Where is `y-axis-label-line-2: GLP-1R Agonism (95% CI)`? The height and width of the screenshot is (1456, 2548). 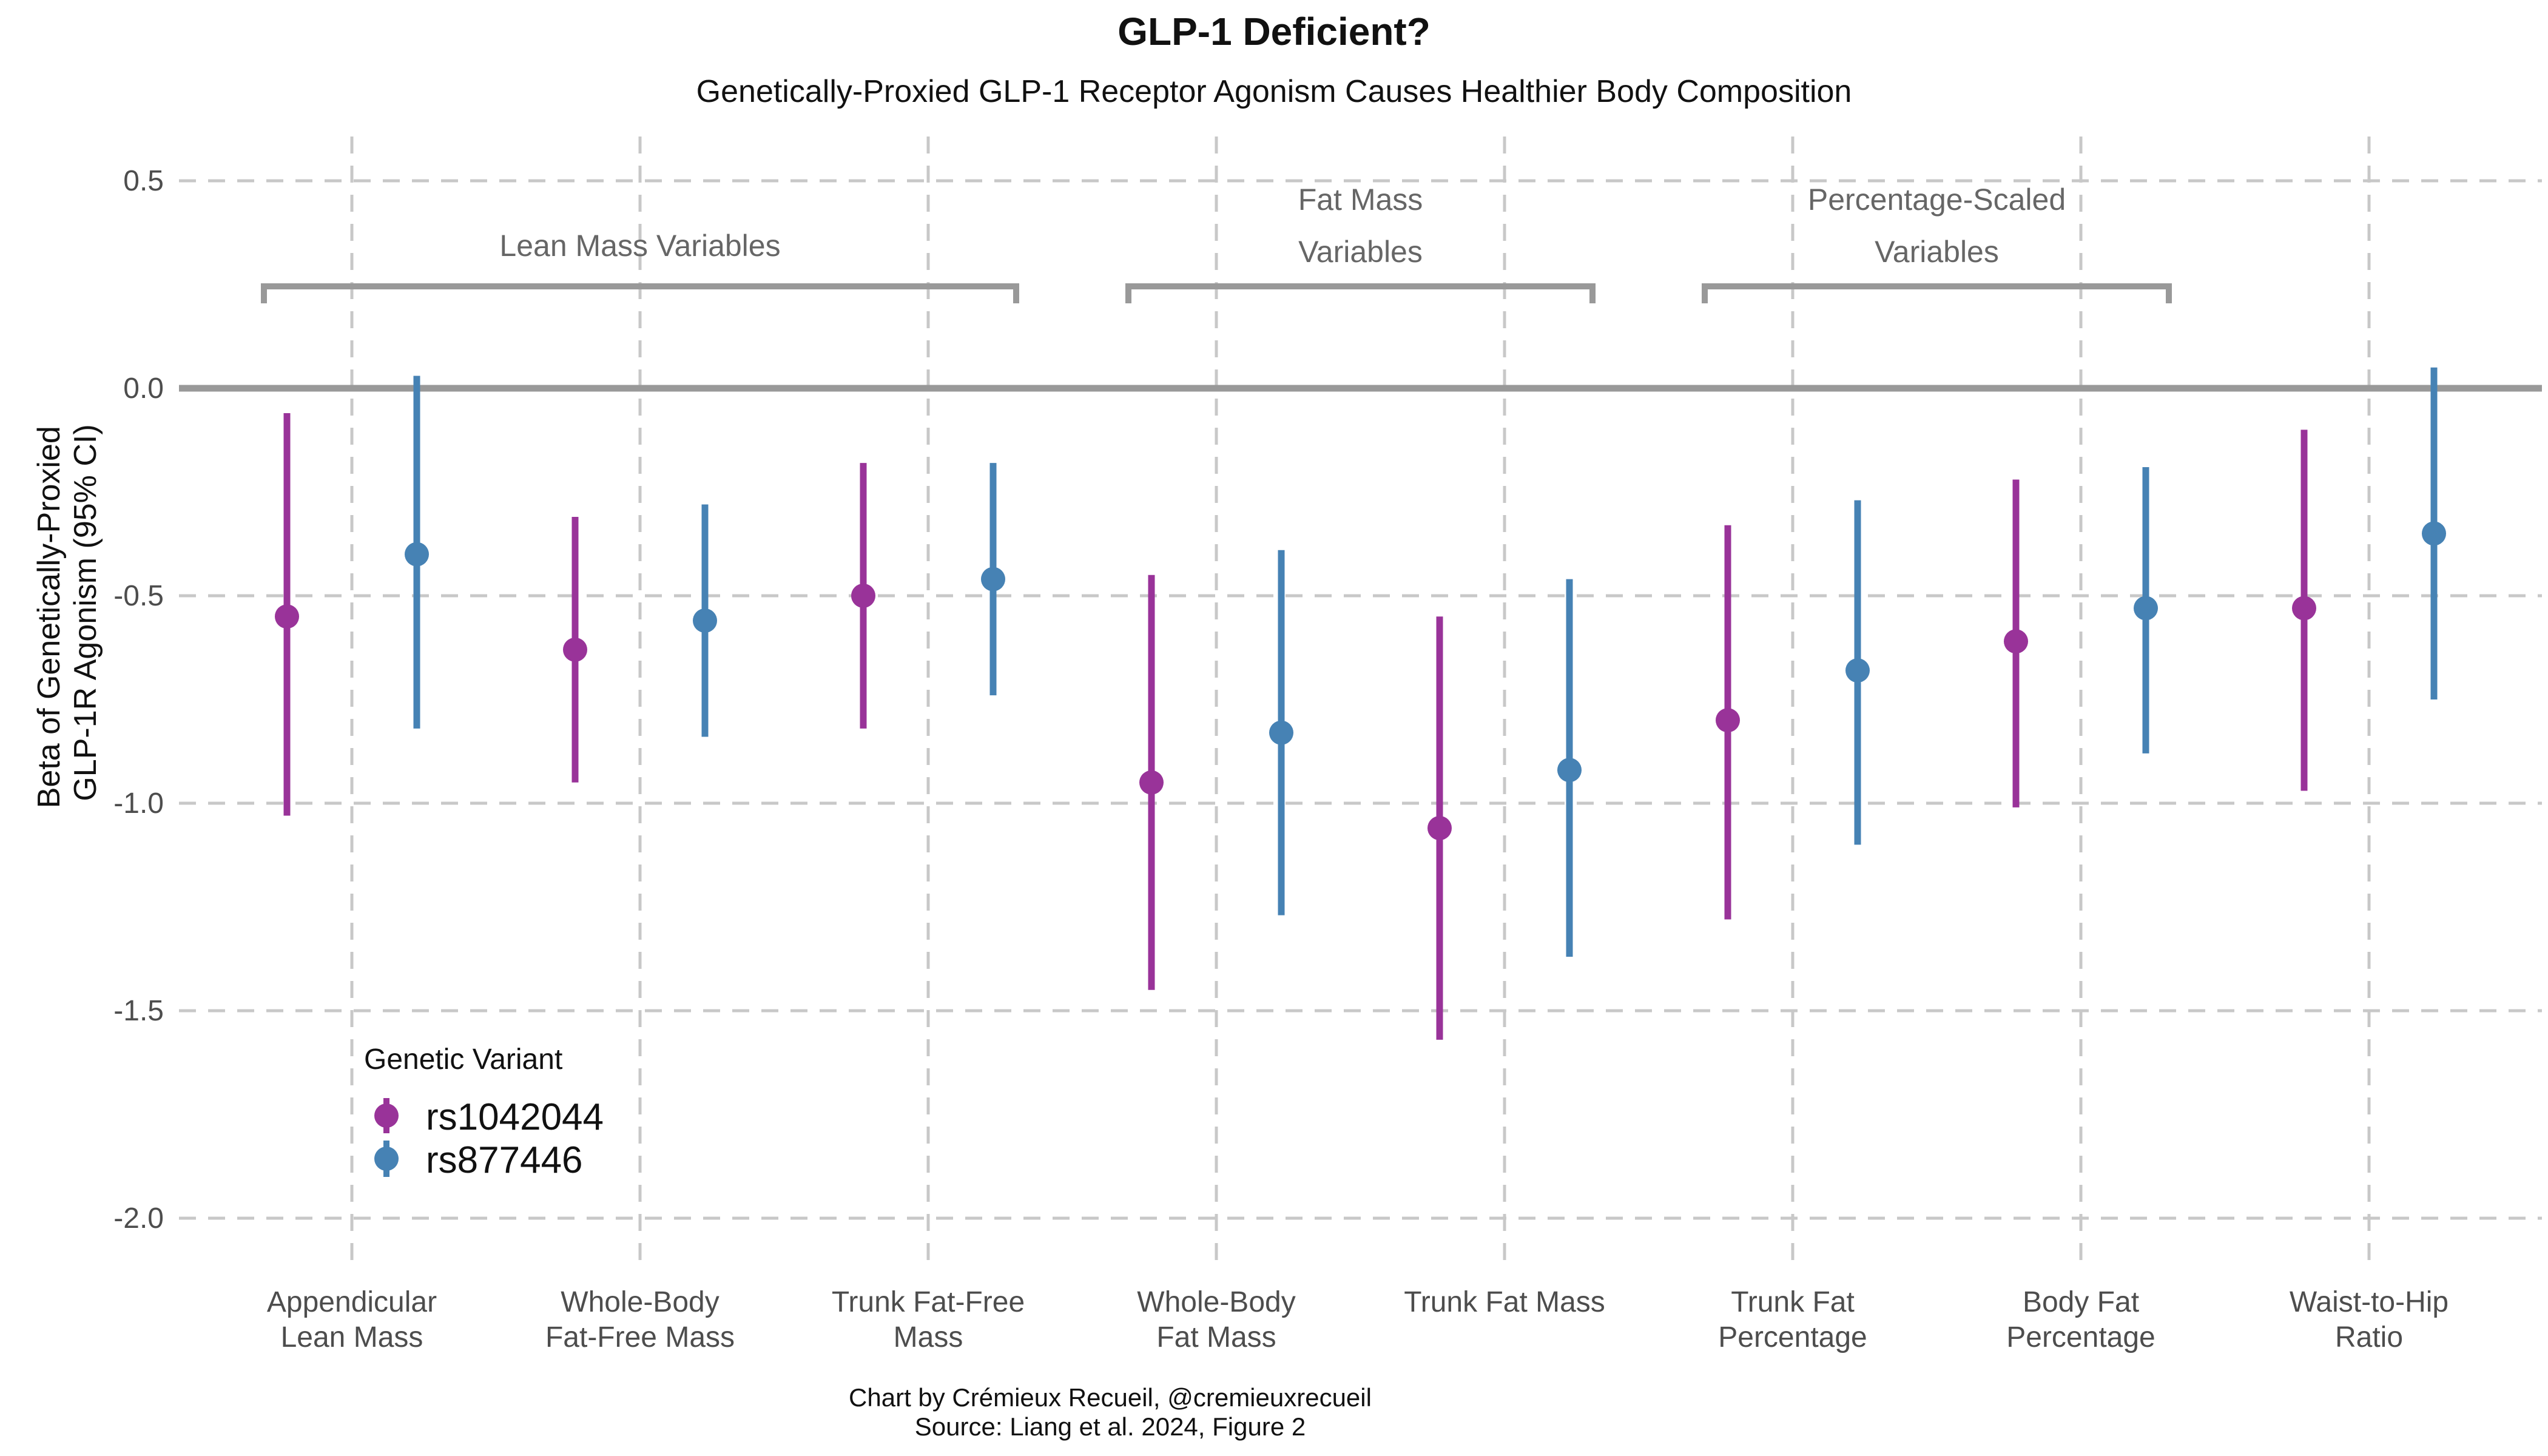 y-axis-label-line-2: GLP-1R Agonism (95% CI) is located at coordinates (85, 612).